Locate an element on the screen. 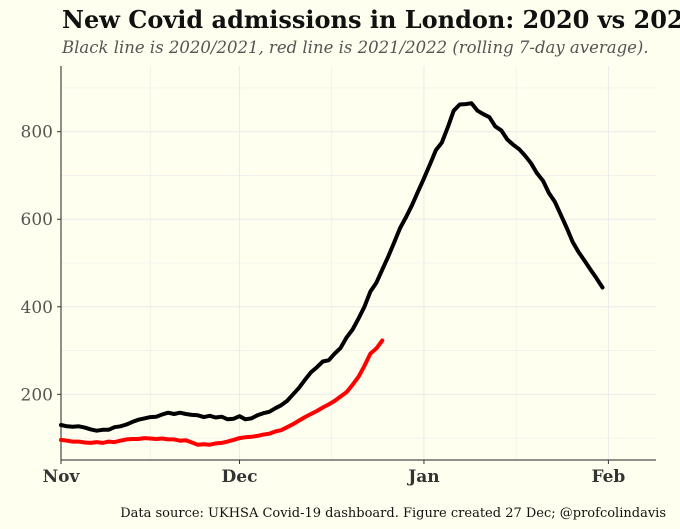 This screenshot has width=680, height=529. x-tick-label: Jan is located at coordinates (422, 477).